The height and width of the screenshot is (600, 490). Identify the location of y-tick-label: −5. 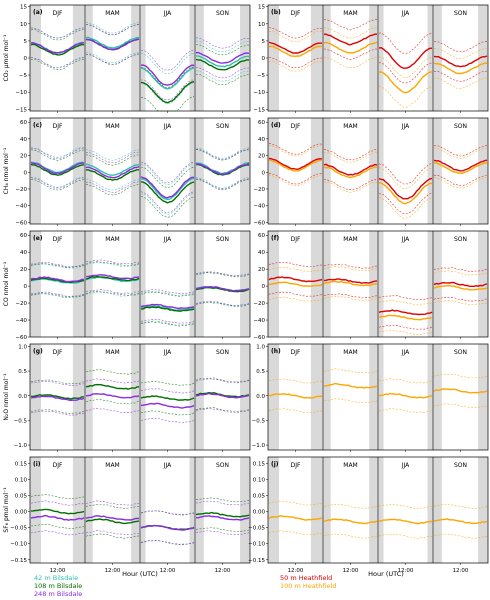
(261, 76).